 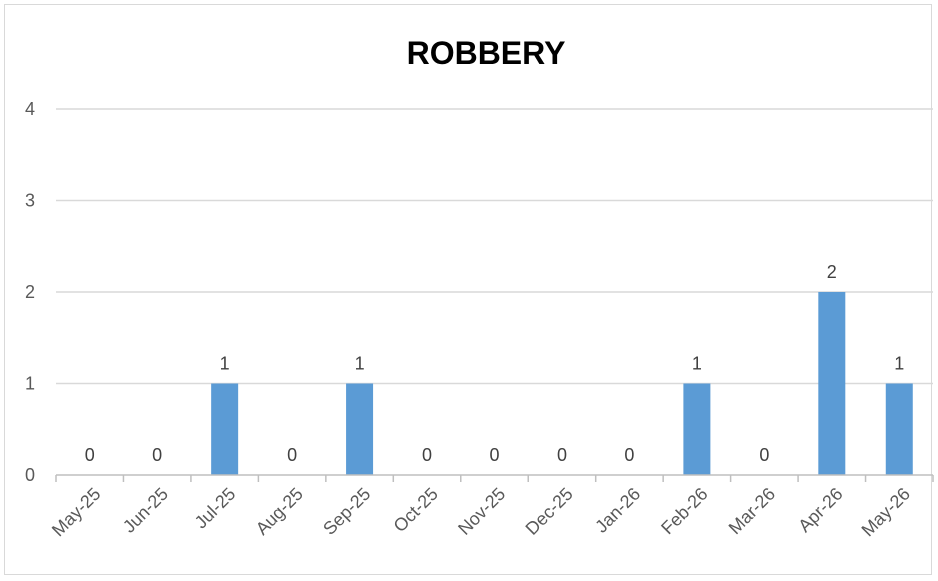 I want to click on y-tick-label: 4, so click(x=30, y=109).